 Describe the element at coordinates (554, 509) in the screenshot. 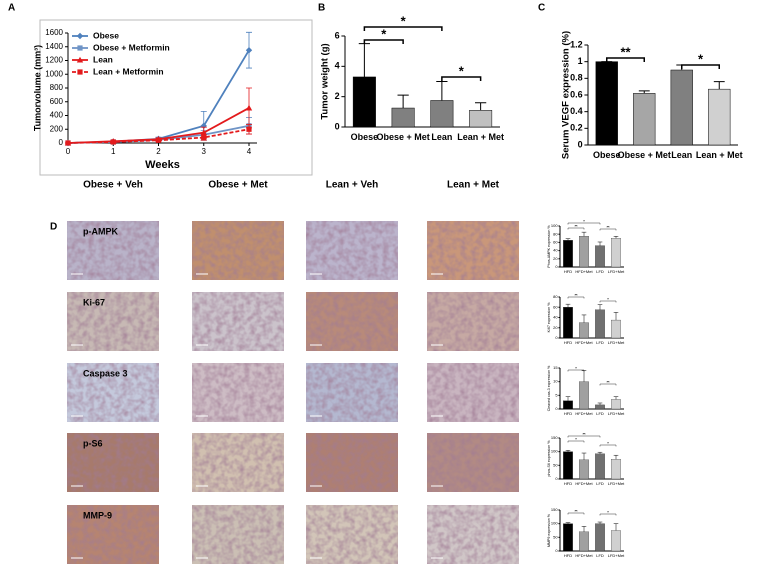

I see `y-tick-label: 150` at that location.